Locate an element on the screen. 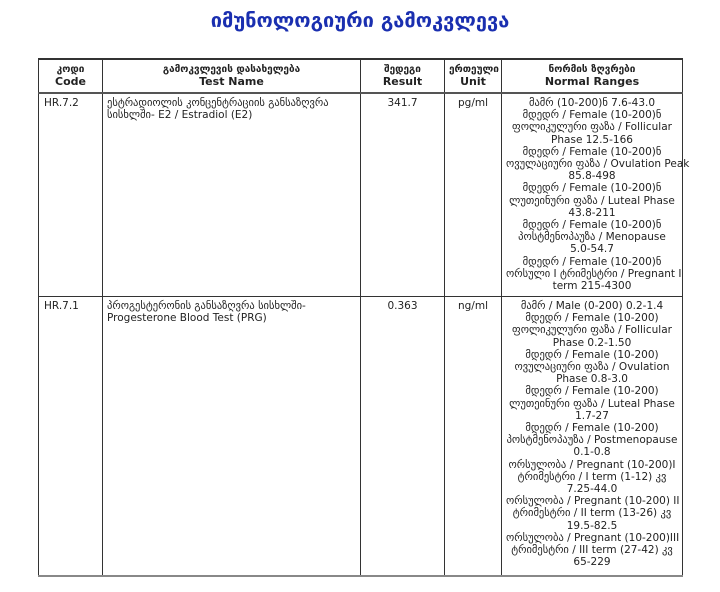  cell-code: HR.7.2 is located at coordinates (70, 194).